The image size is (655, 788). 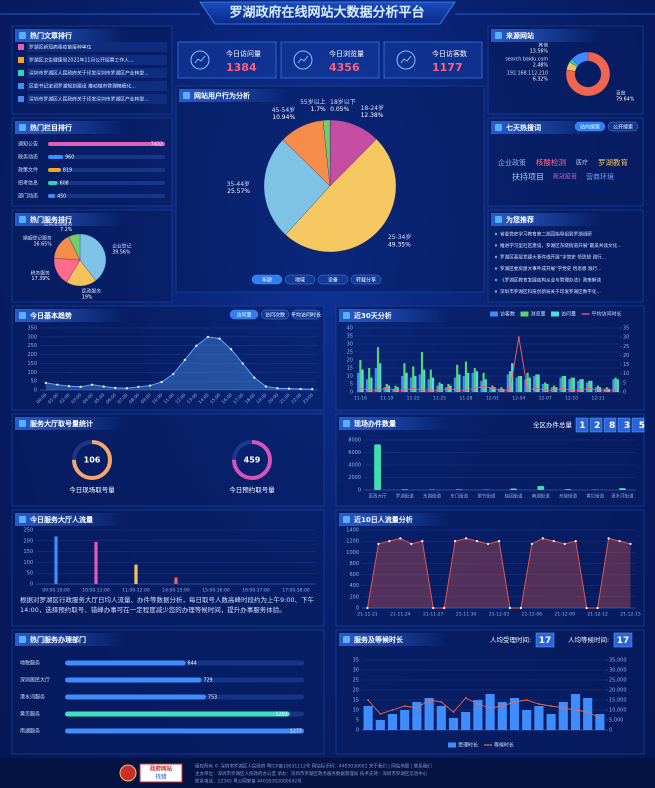 What do you see at coordinates (350, 337) in the screenshot?
I see `y-tick-label: 35` at bounding box center [350, 337].